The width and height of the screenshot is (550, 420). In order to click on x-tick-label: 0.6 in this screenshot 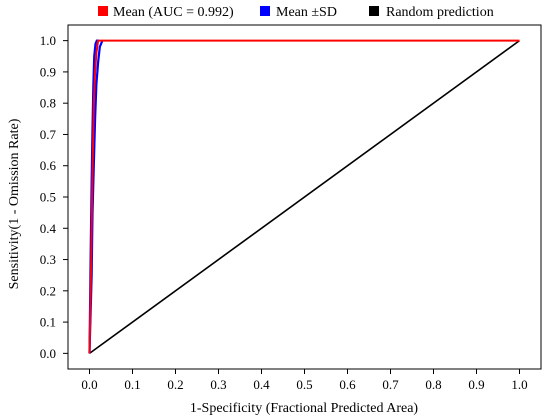, I will do `click(347, 384)`.